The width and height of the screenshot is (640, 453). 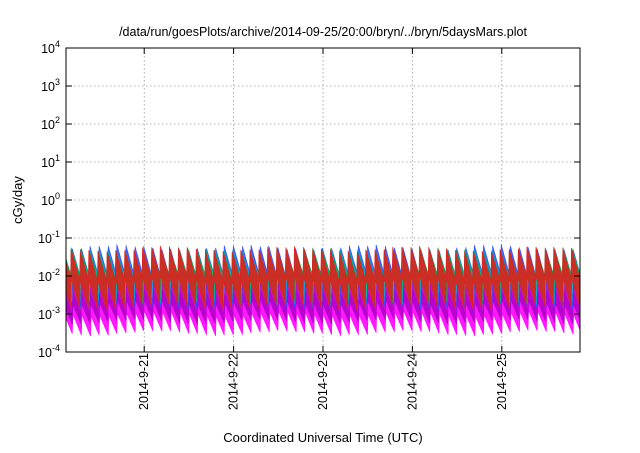 I want to click on y-tick-label: 10⁻², so click(x=49, y=275).